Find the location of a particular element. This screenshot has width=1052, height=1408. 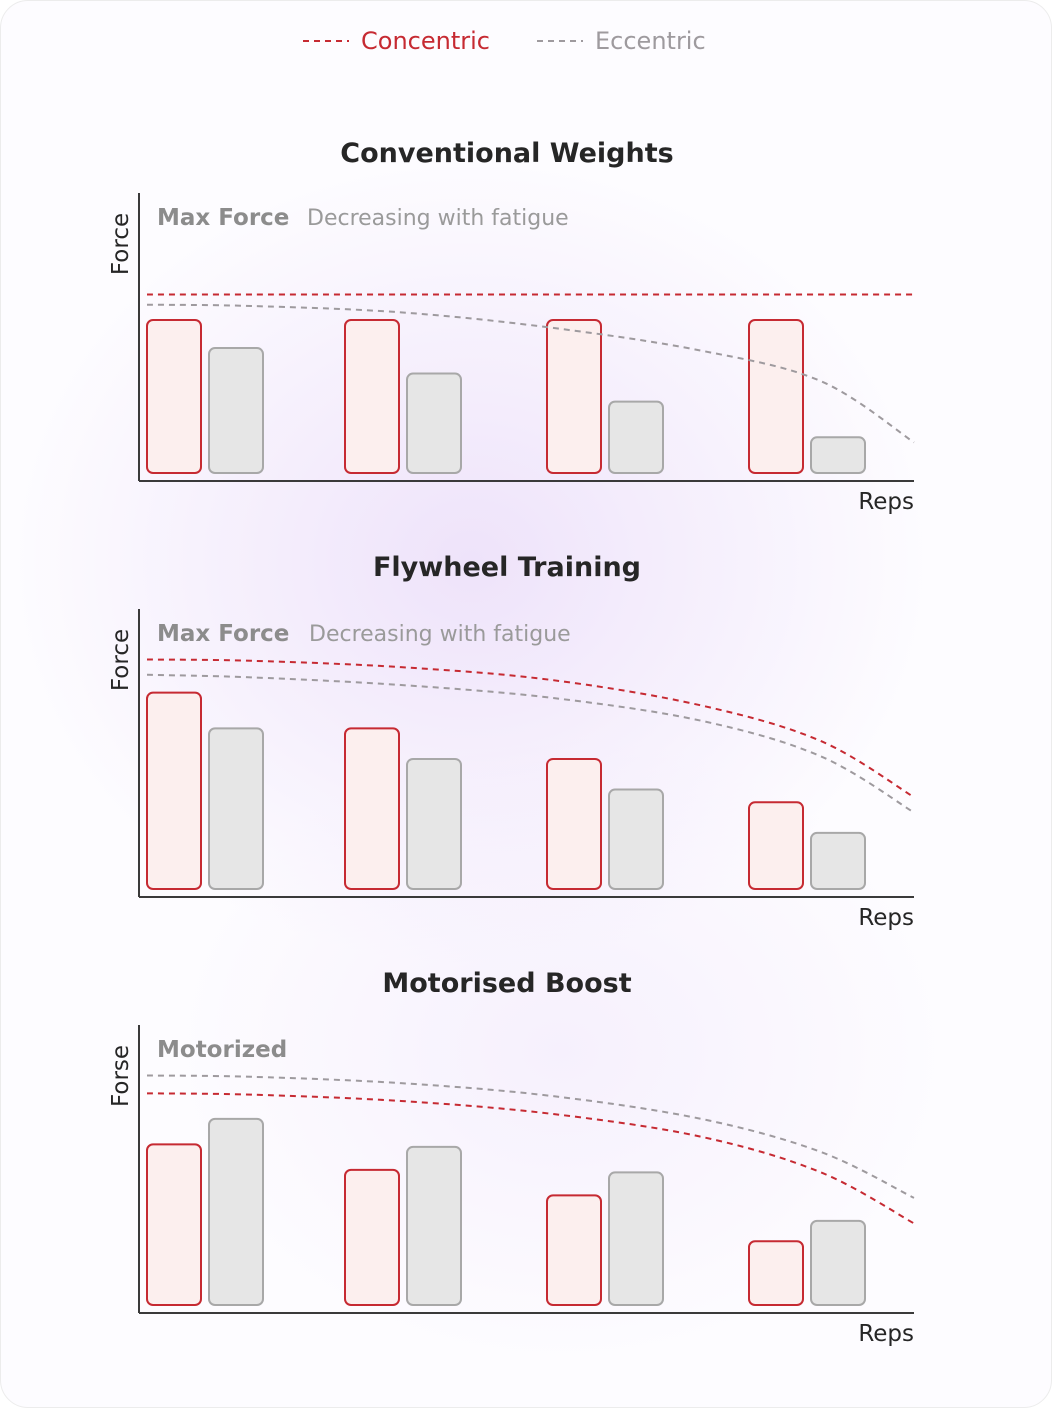

panel-title: Flywheel Training is located at coordinates (507, 567).